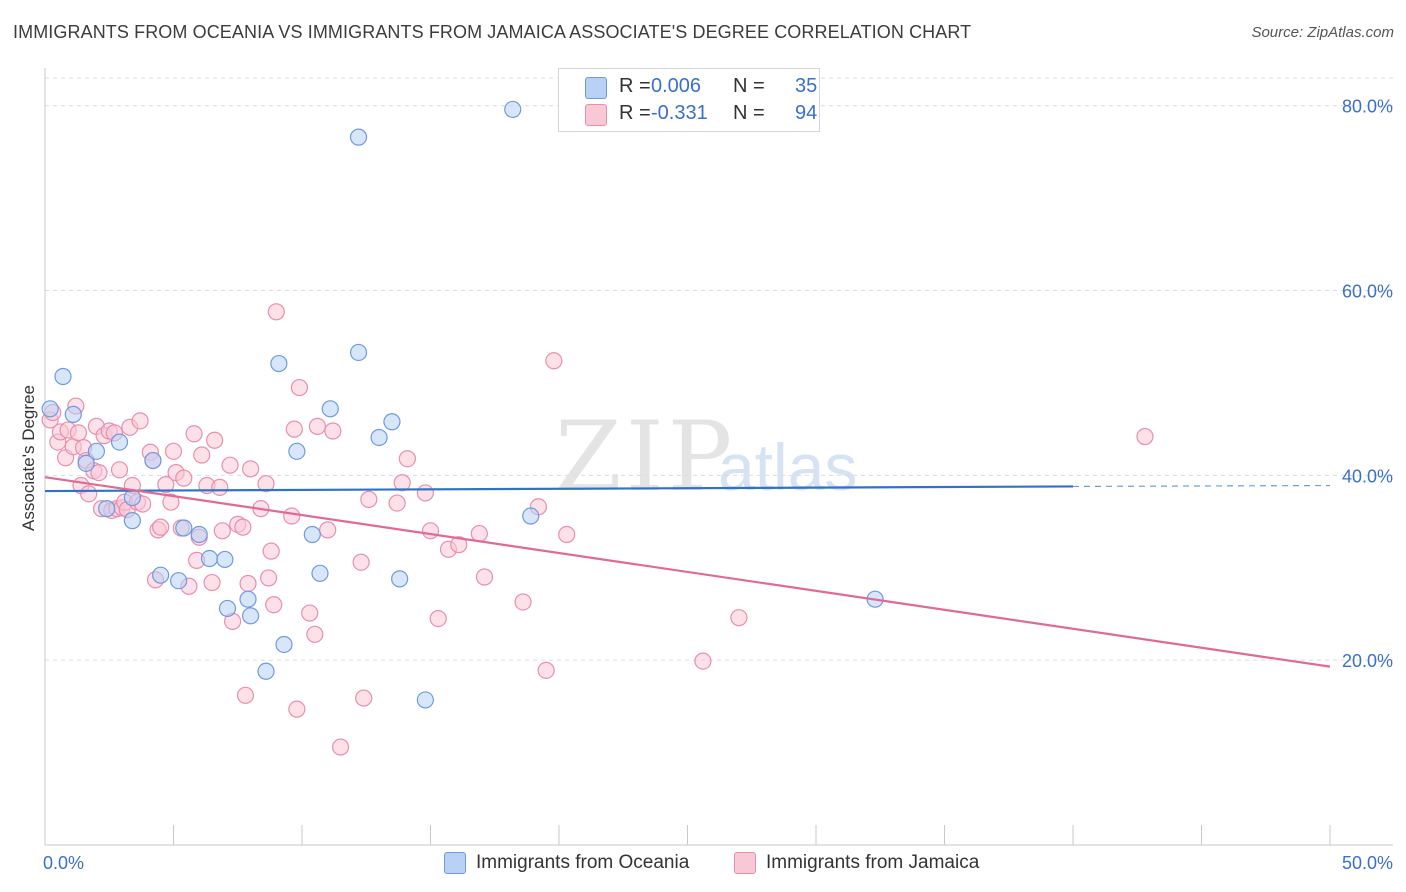 This screenshot has height=892, width=1406. I want to click on watermark-zip: ZIP, so click(645, 457).